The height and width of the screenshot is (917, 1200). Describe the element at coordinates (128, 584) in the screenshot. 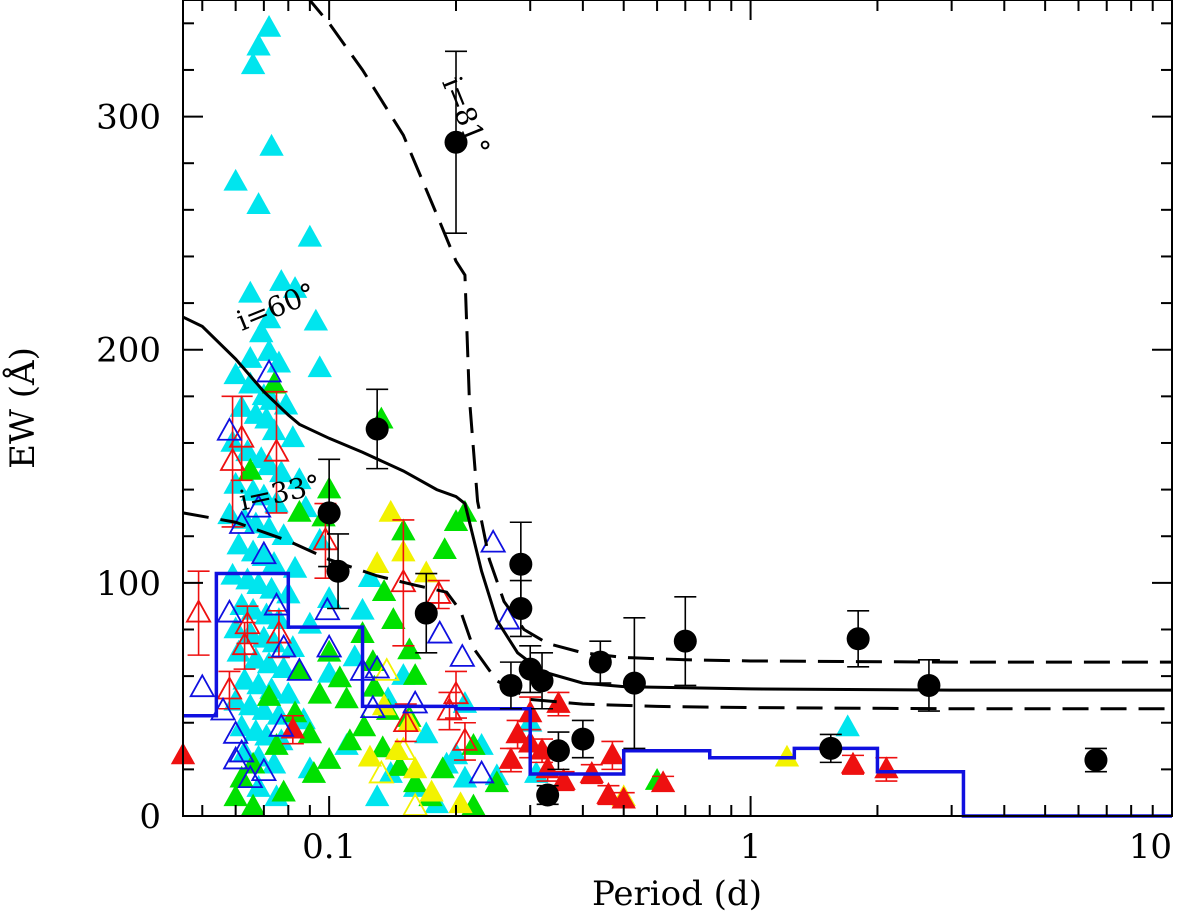

I see `y-tick-label: 100` at that location.